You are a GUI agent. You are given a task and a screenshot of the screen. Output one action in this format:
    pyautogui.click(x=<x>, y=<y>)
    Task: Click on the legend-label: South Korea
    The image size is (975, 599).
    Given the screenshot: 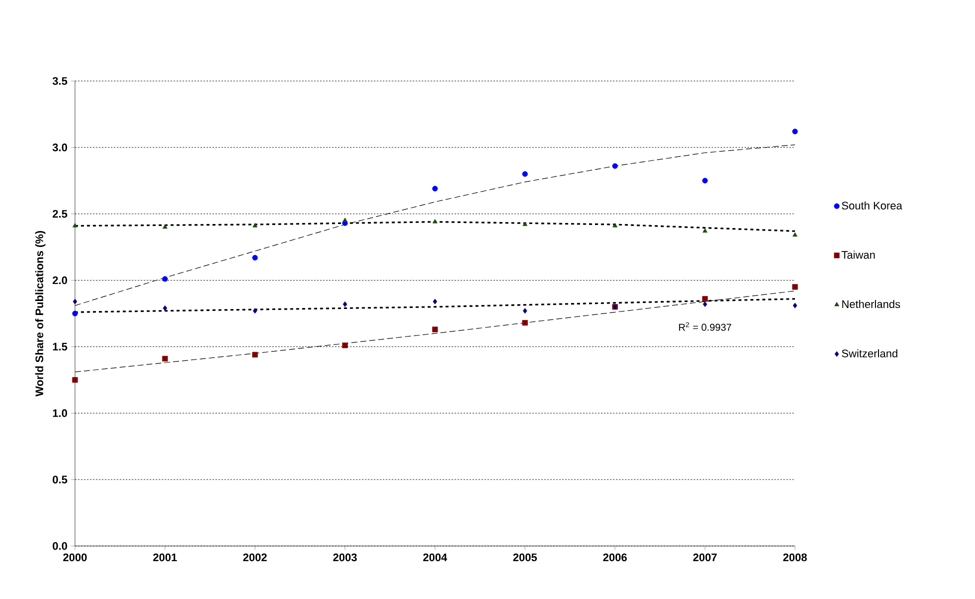 What is the action you would take?
    pyautogui.click(x=872, y=205)
    